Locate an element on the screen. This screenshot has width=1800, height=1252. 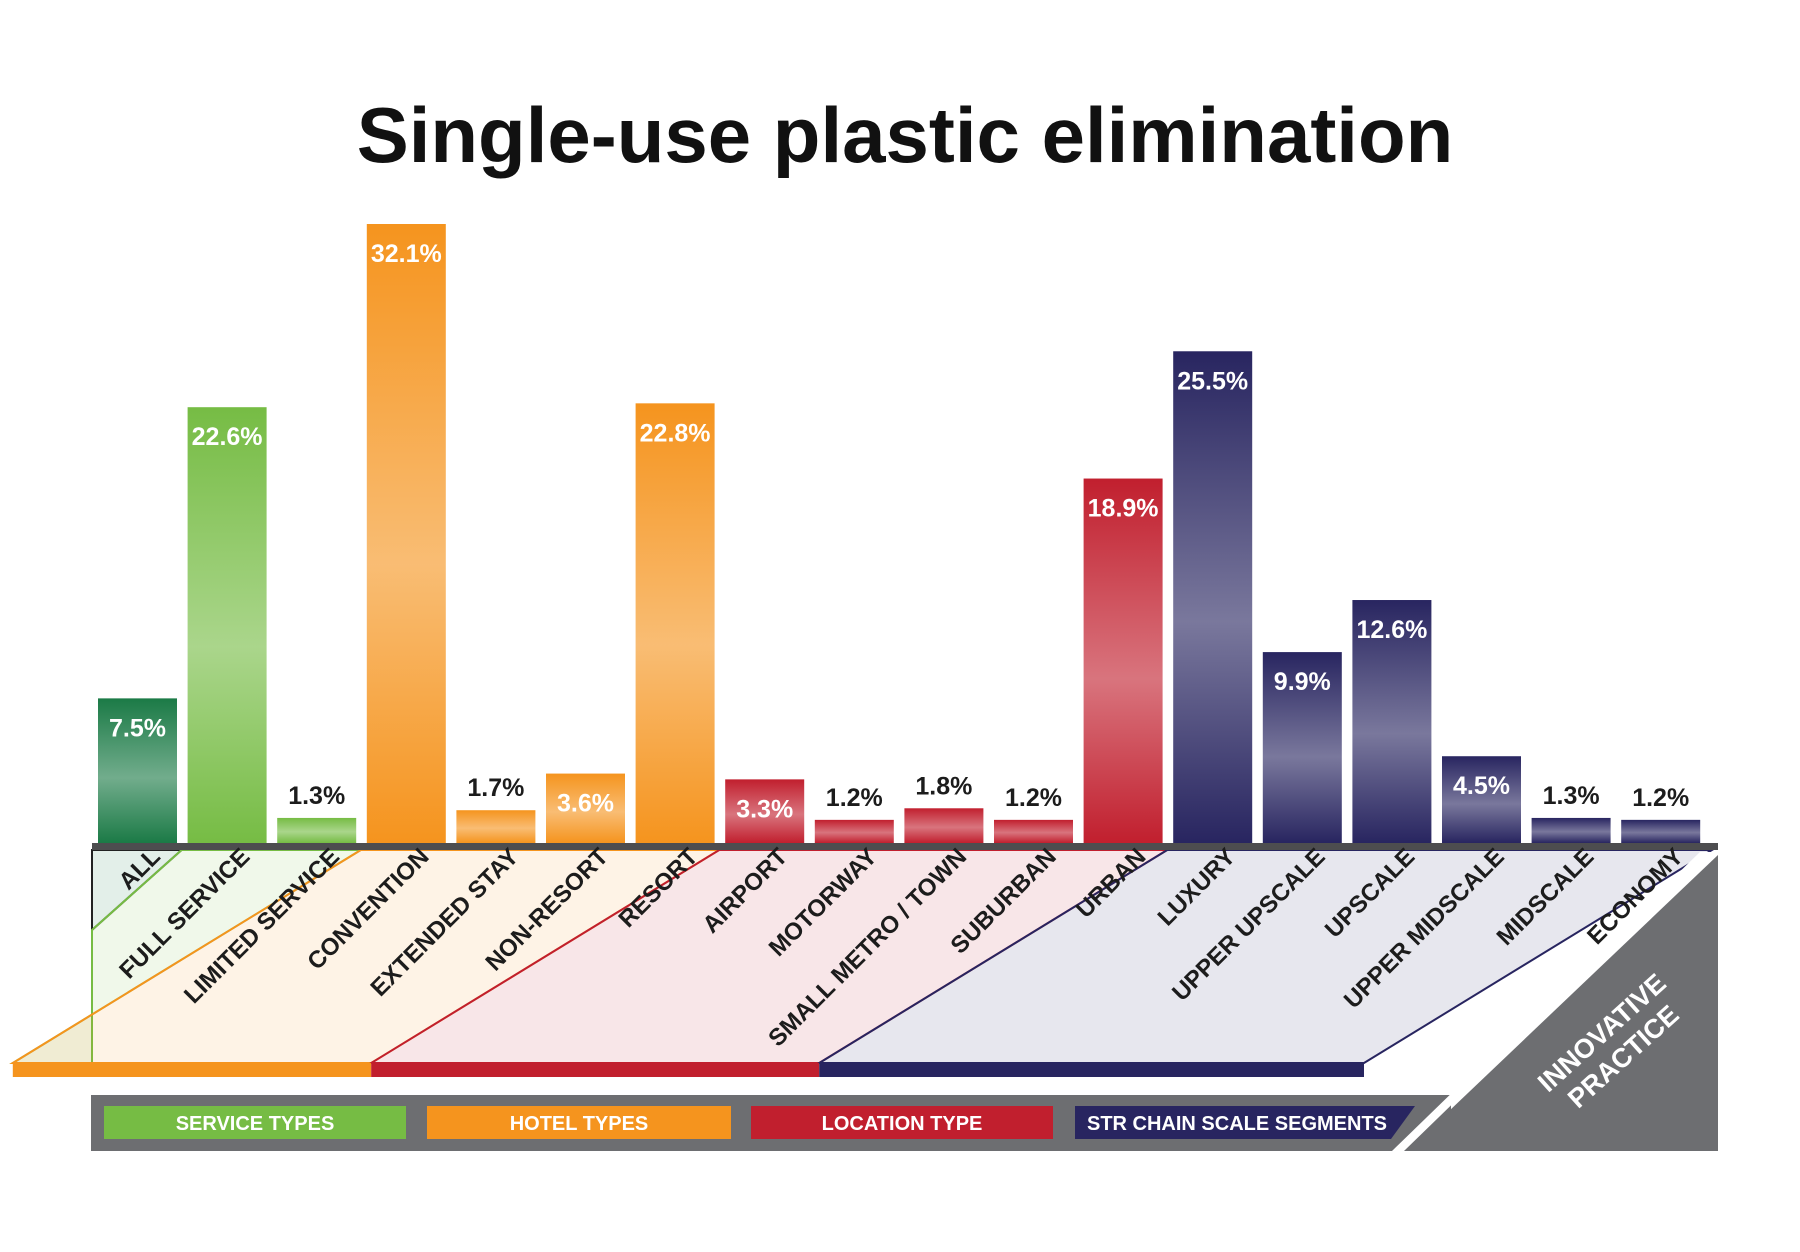
legend-label-str-chain-scale-segments: STR CHAIN SCALE SEGMENTS is located at coordinates (1237, 1124).